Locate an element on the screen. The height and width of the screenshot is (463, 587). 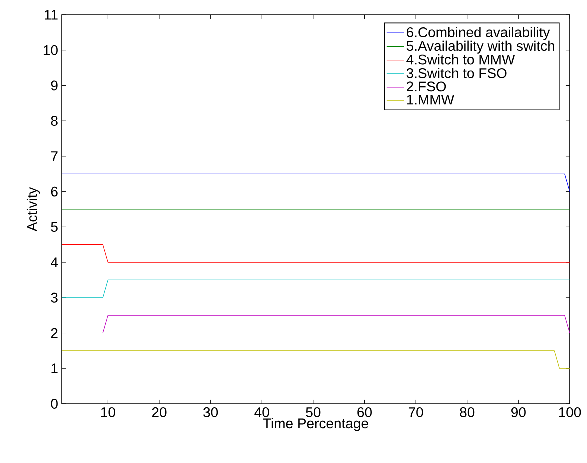
x-tick-label: 100 is located at coordinates (570, 413).